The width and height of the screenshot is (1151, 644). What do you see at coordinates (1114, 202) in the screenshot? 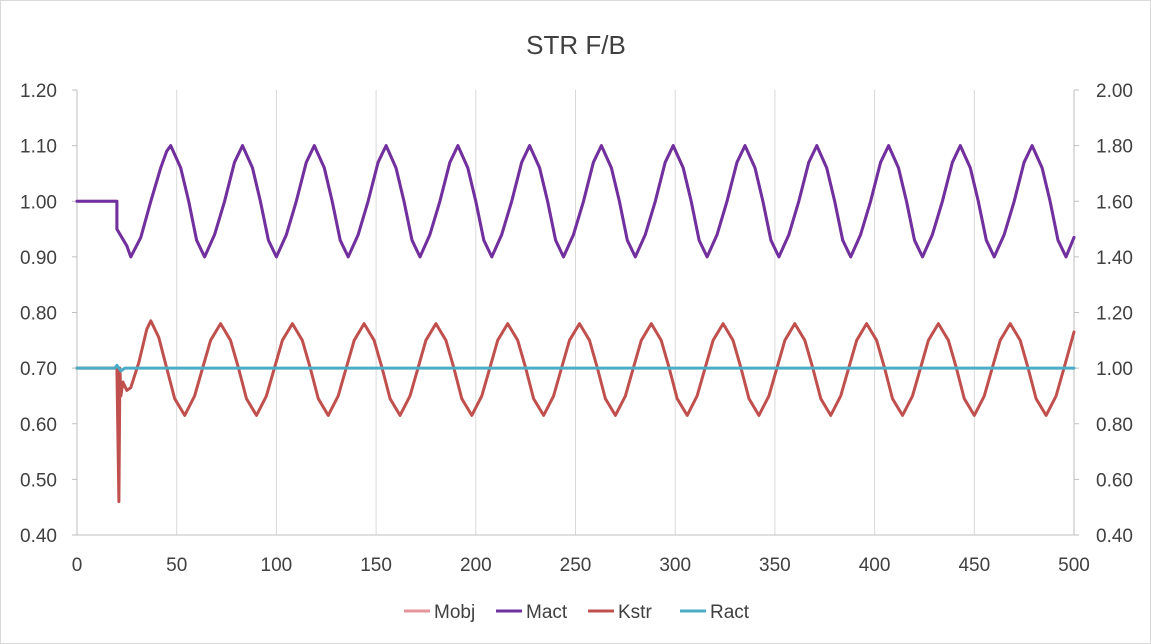
I see `y-right-tick-label: 1.60` at bounding box center [1114, 202].